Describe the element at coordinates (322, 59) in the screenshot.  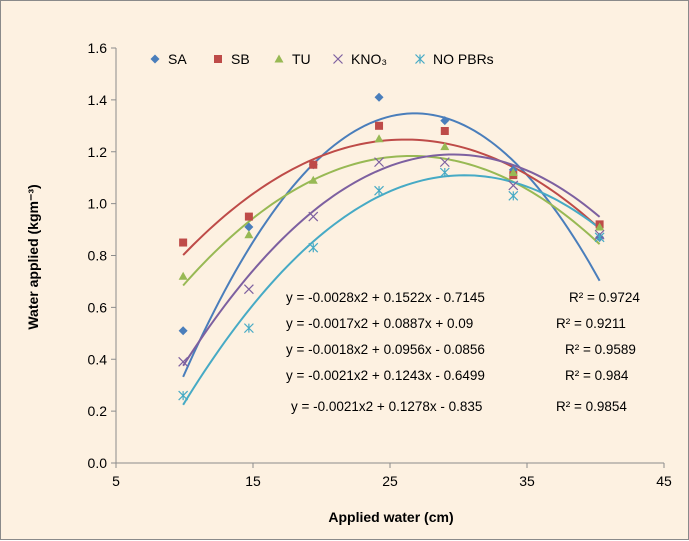
I see `legend: SA SB TU KNO₃ NO PBRs` at that location.